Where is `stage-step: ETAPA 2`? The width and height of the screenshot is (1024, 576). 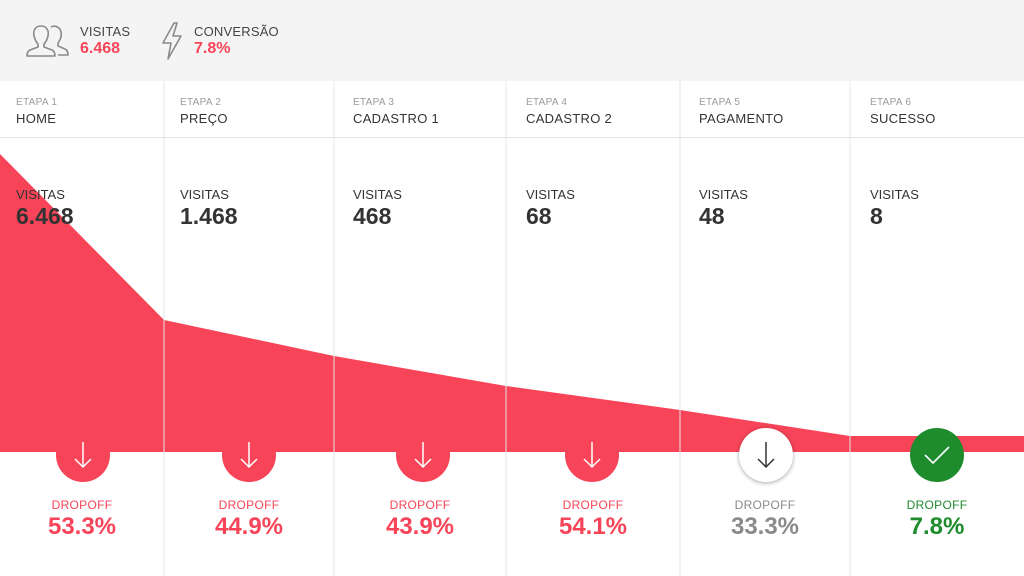 stage-step: ETAPA 2 is located at coordinates (201, 102).